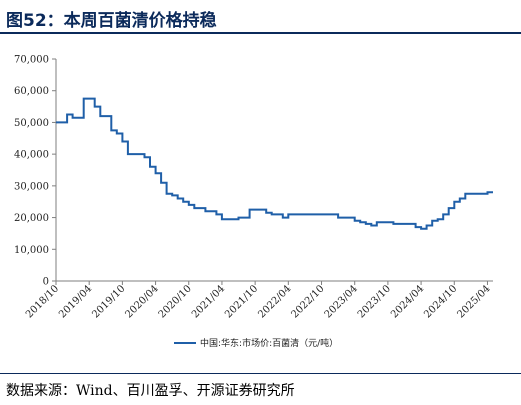 This screenshot has width=521, height=405. What do you see at coordinates (208, 301) in the screenshot?
I see `x-tick-label: 2021/04` at bounding box center [208, 301].